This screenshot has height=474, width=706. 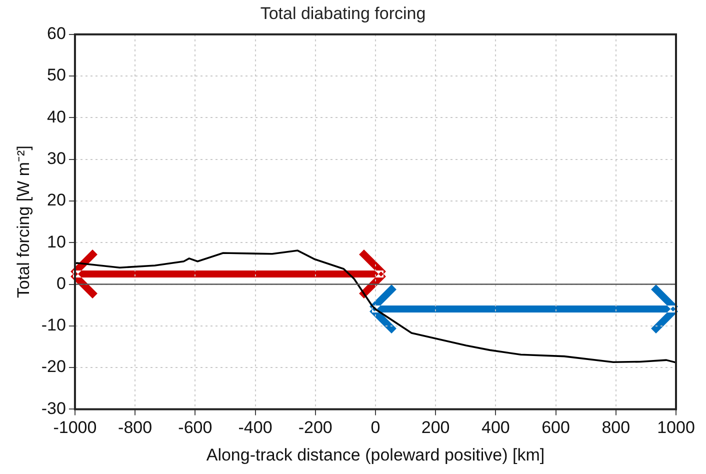 What do you see at coordinates (75, 428) in the screenshot?
I see `x-tick-label: -1000` at bounding box center [75, 428].